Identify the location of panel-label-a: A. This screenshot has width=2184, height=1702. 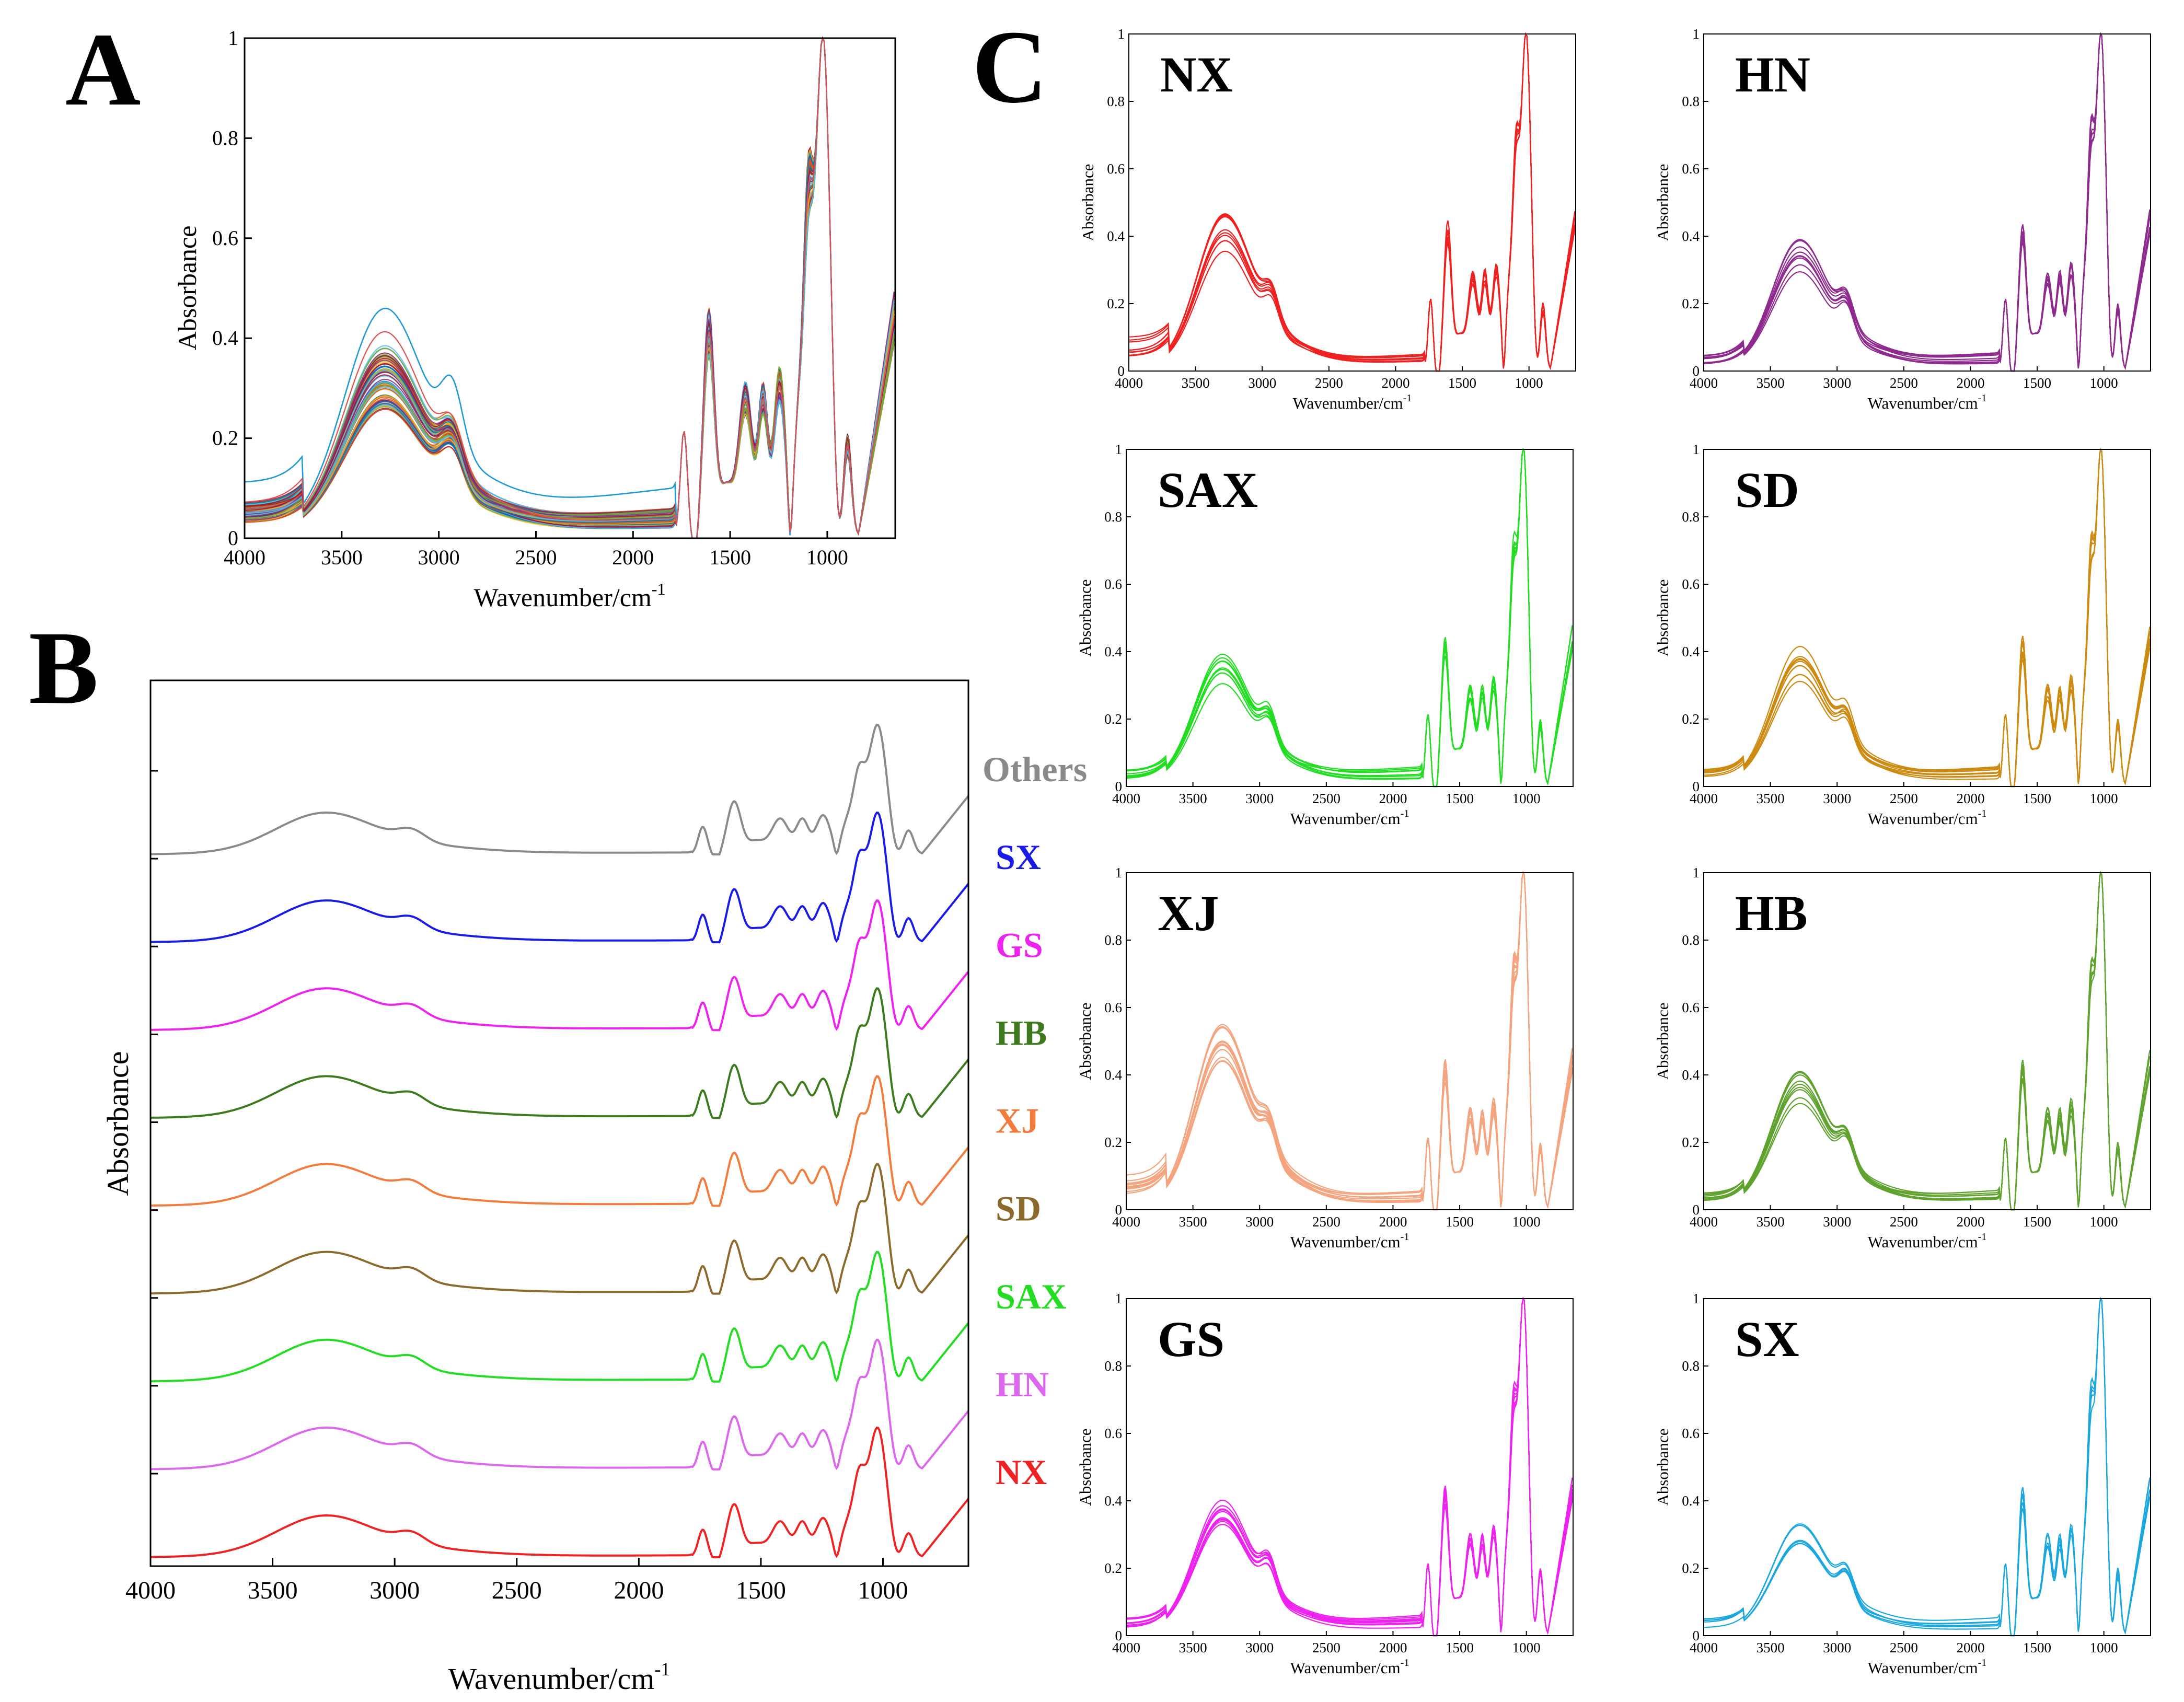
(103, 70).